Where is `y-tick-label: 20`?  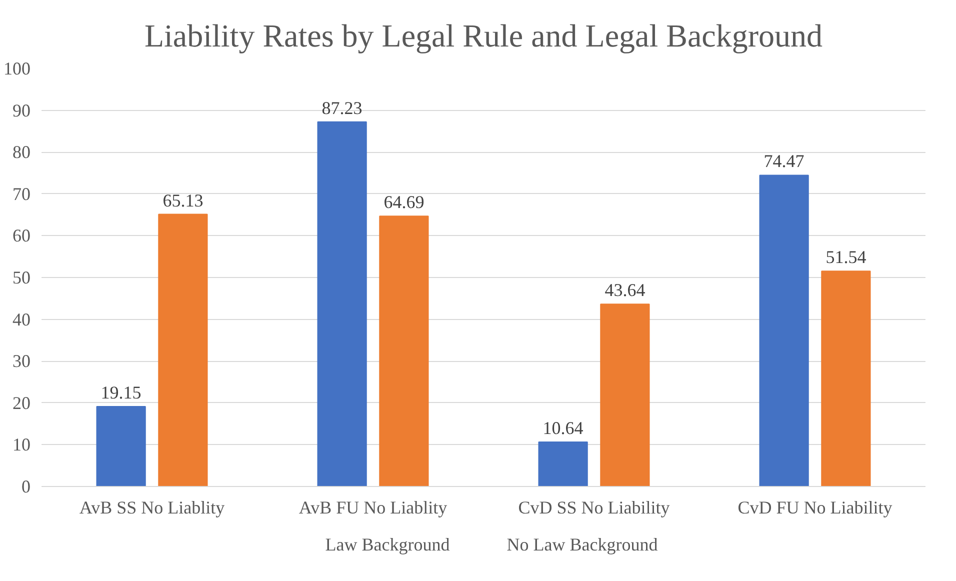 y-tick-label: 20 is located at coordinates (21, 402).